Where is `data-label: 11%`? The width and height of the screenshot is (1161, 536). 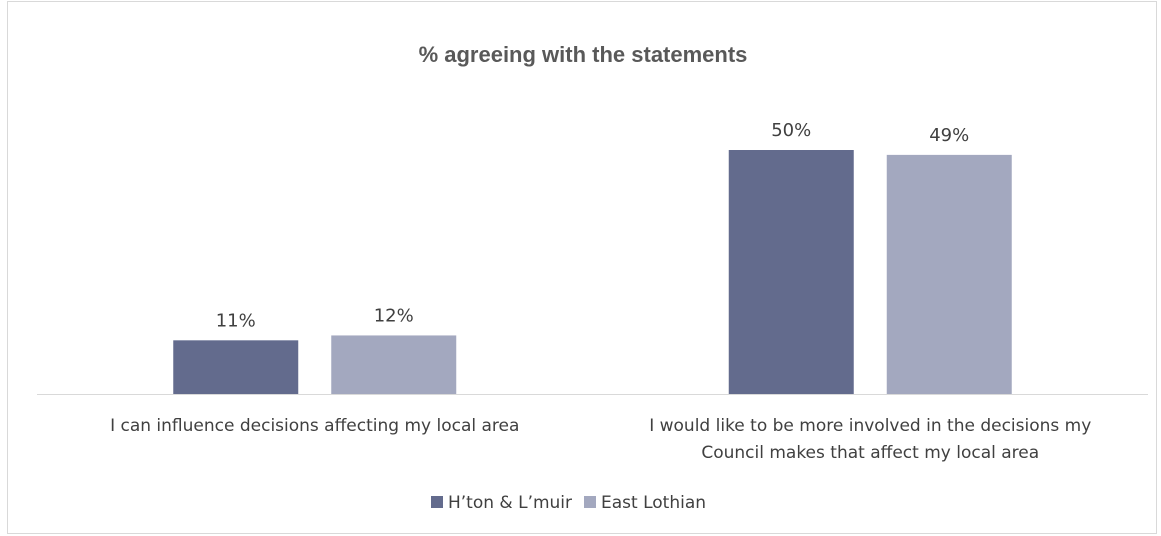 data-label: 11% is located at coordinates (236, 320).